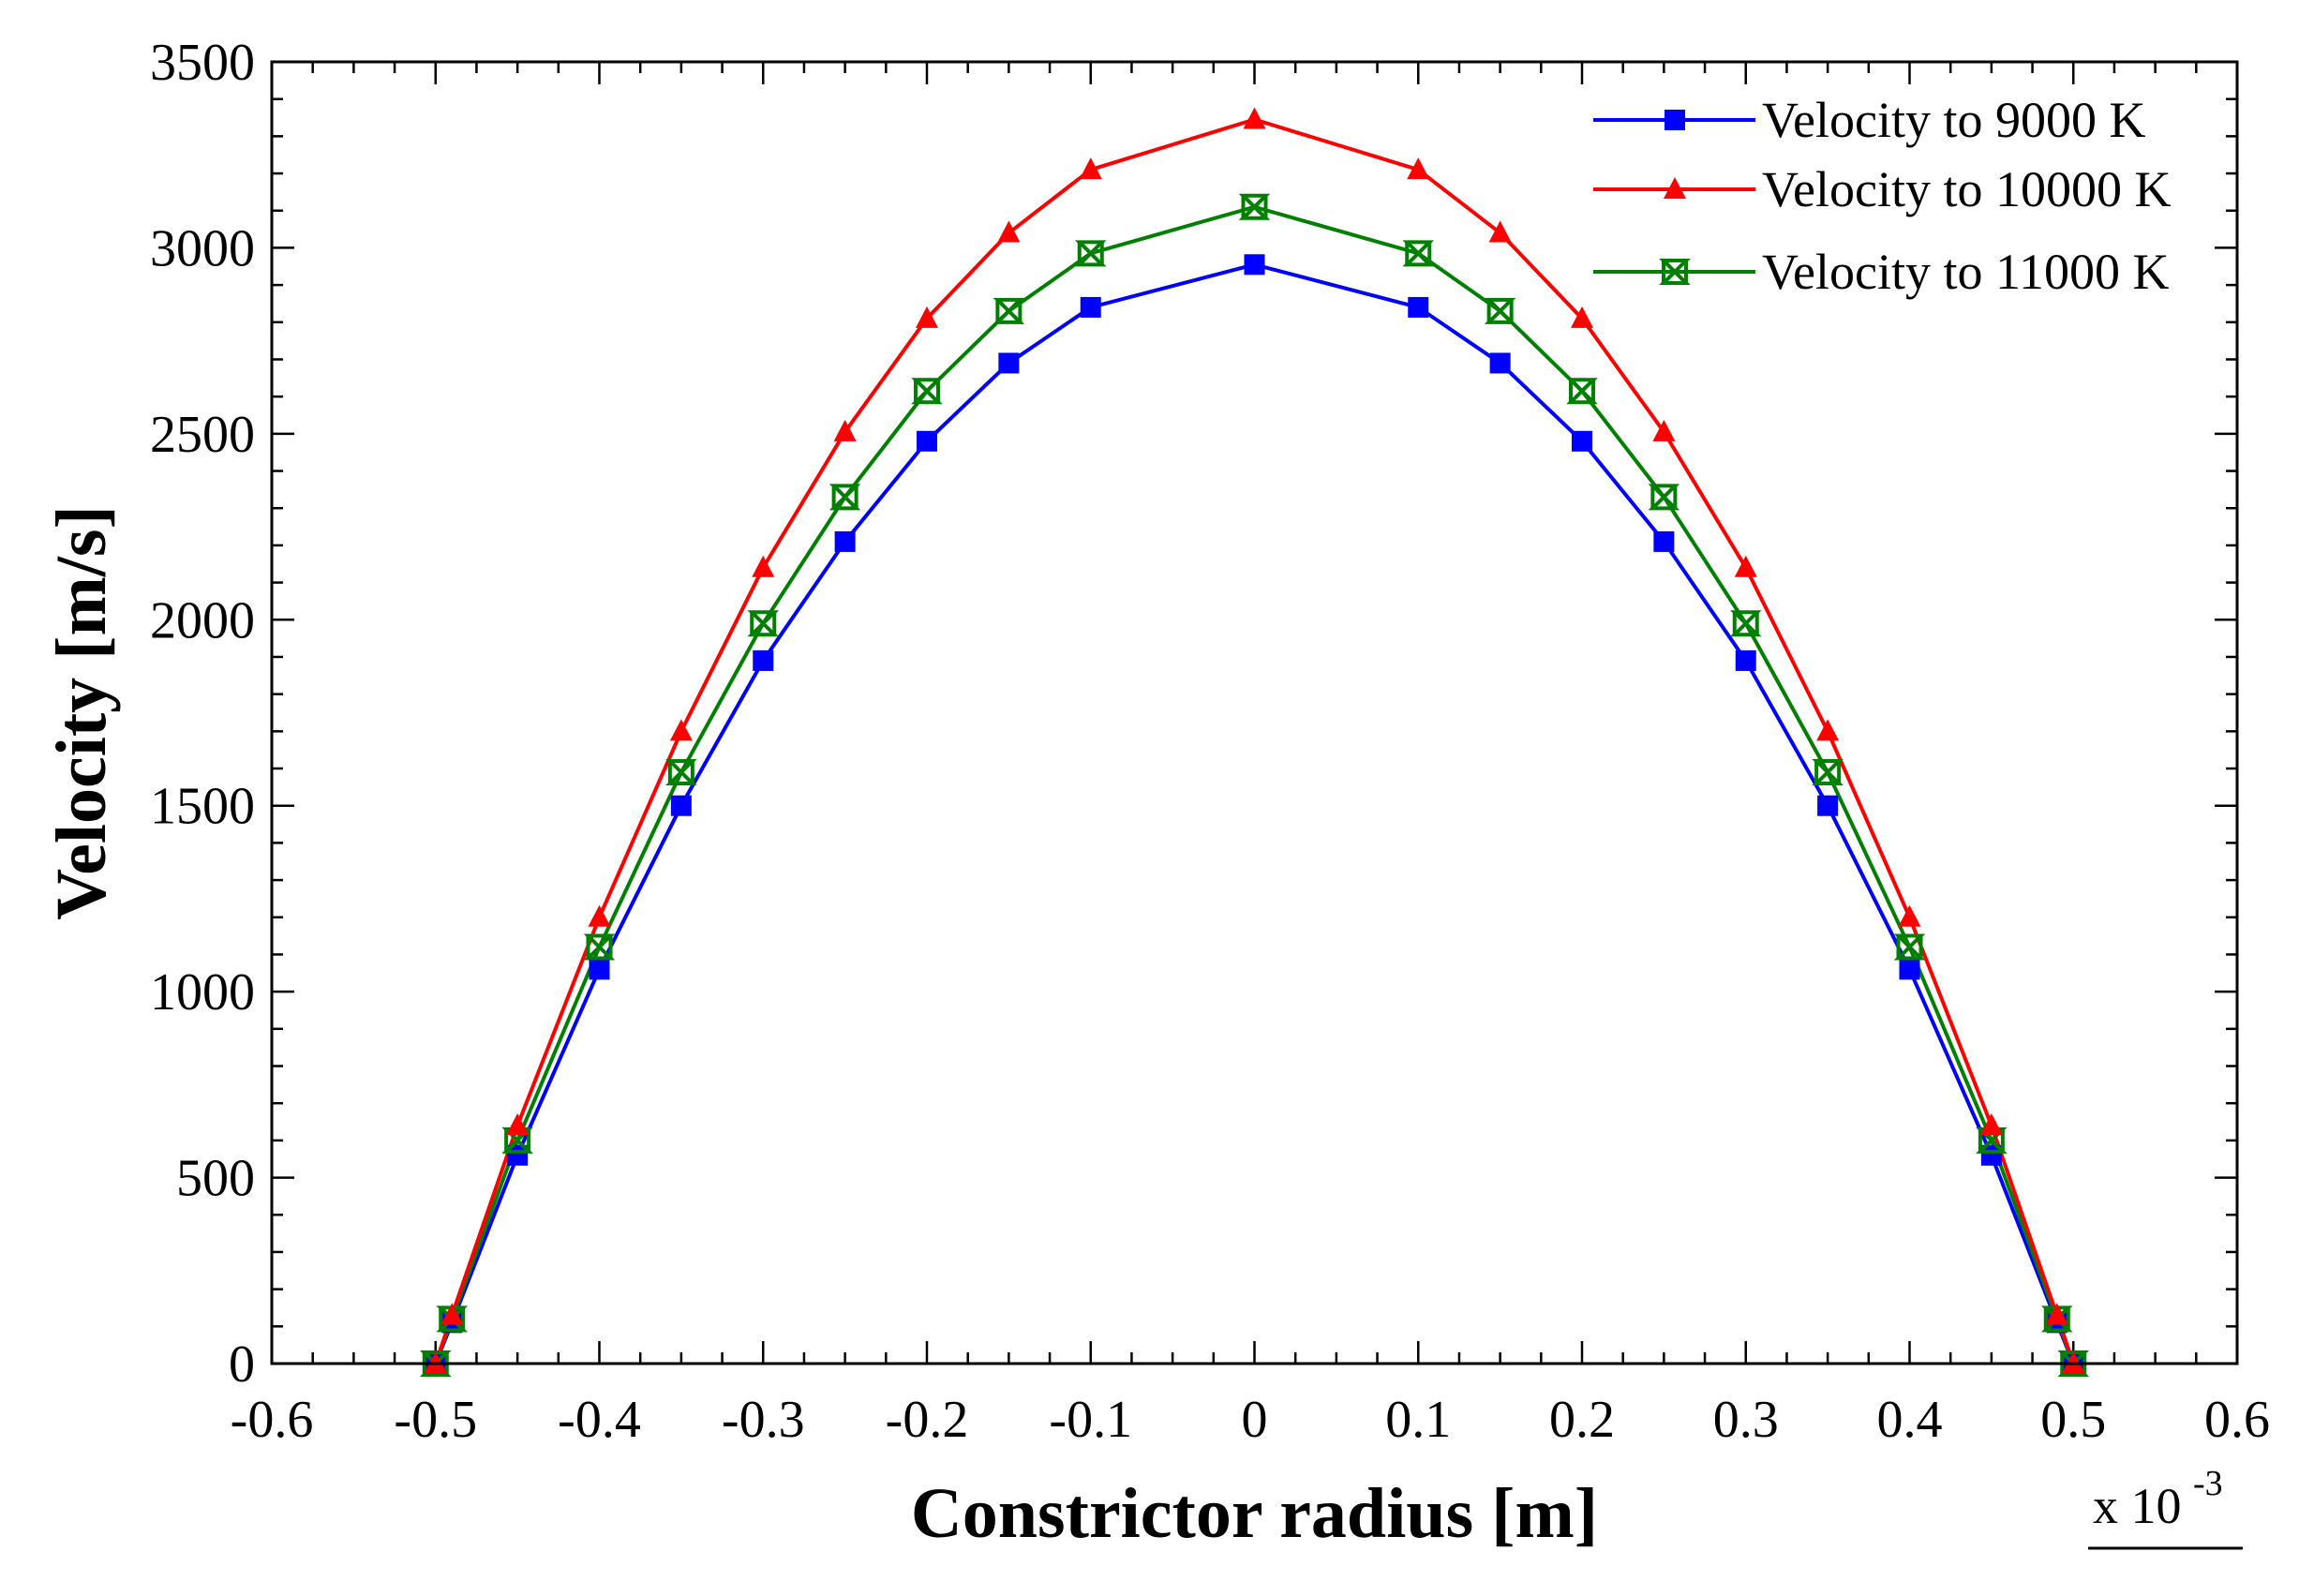  What do you see at coordinates (2137, 1506) in the screenshot?
I see `x-multiplier-base: x 10` at bounding box center [2137, 1506].